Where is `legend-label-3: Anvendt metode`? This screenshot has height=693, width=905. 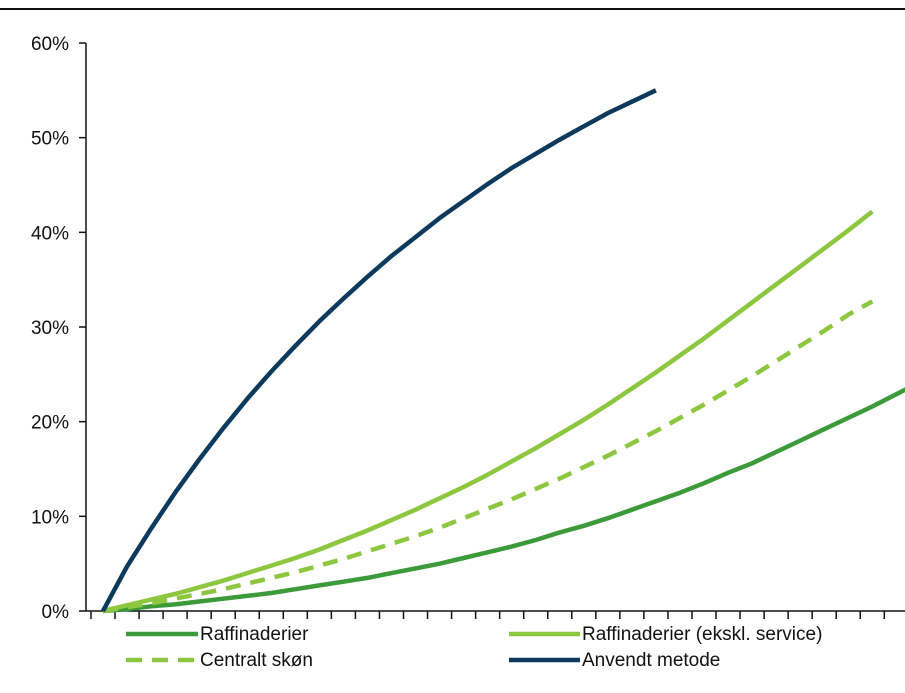
legend-label-3: Anvendt metode is located at coordinates (651, 660).